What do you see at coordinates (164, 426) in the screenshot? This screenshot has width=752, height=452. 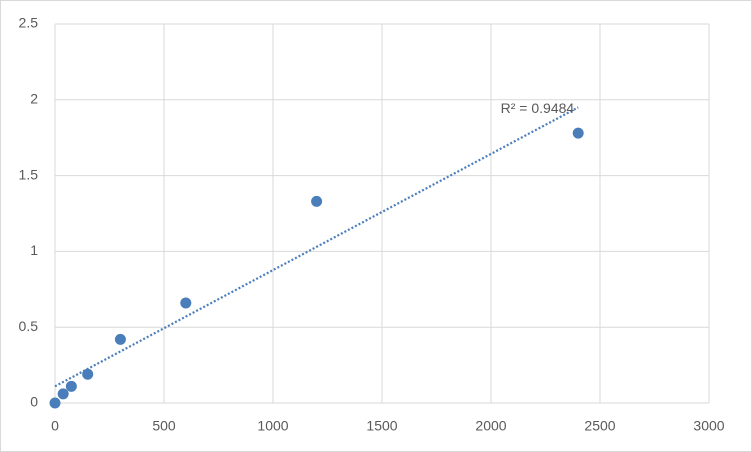 I see `x-tick-label: 500` at bounding box center [164, 426].